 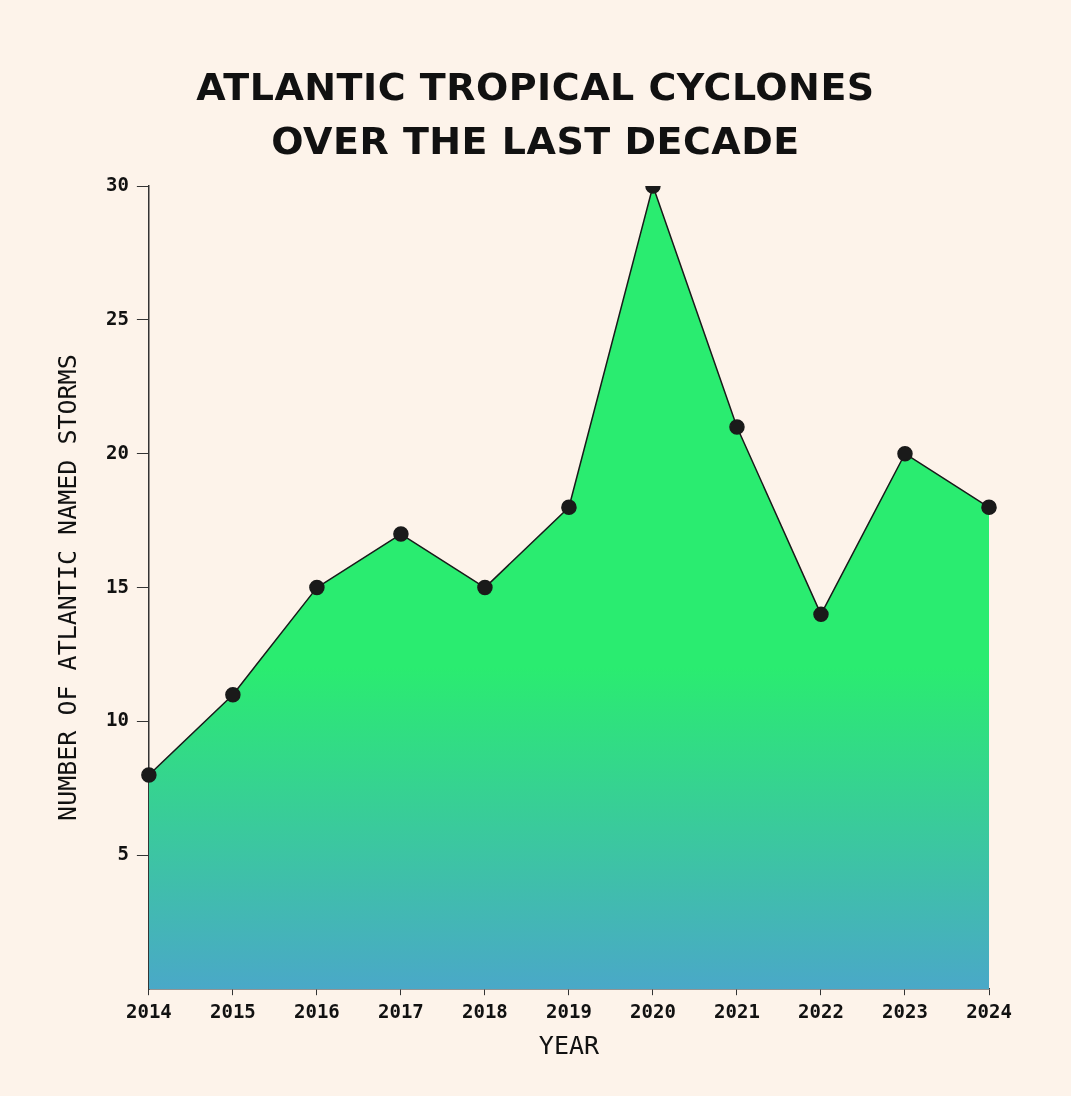 What do you see at coordinates (117, 317) in the screenshot?
I see `y-tick-label: 25` at bounding box center [117, 317].